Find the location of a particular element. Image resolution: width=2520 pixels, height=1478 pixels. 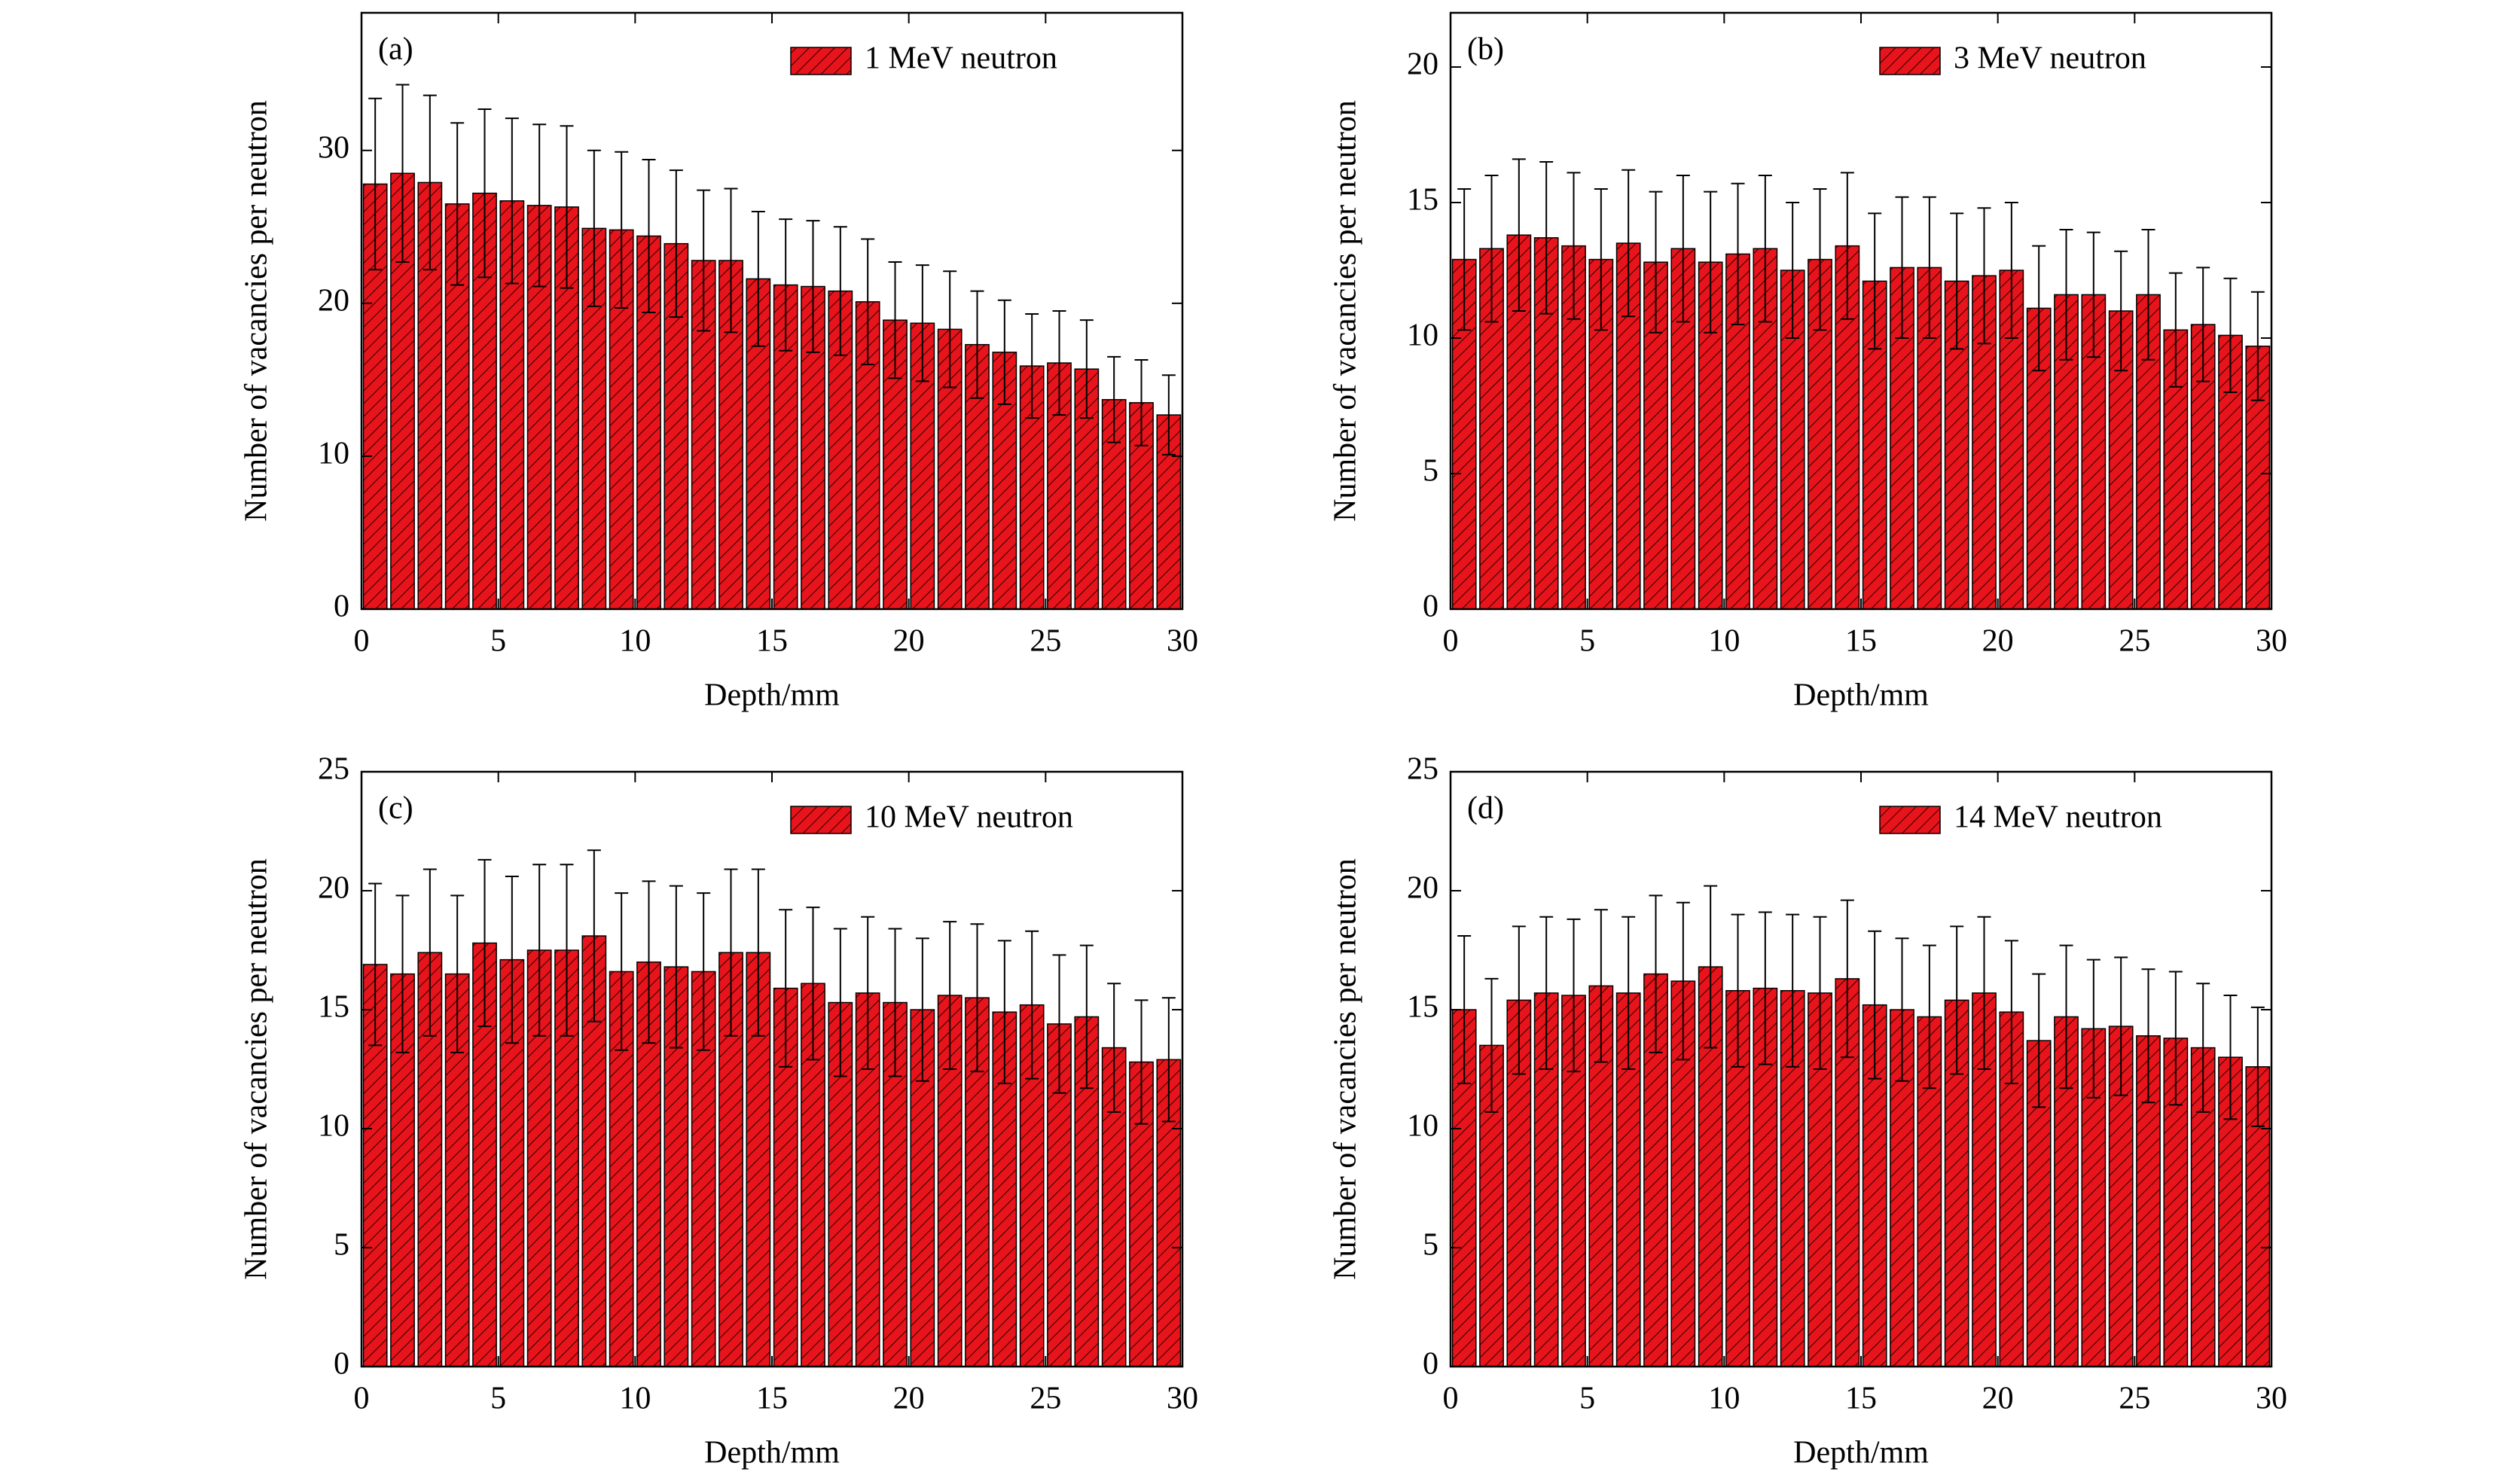

panel-annotation: (b) is located at coordinates (1485, 49).